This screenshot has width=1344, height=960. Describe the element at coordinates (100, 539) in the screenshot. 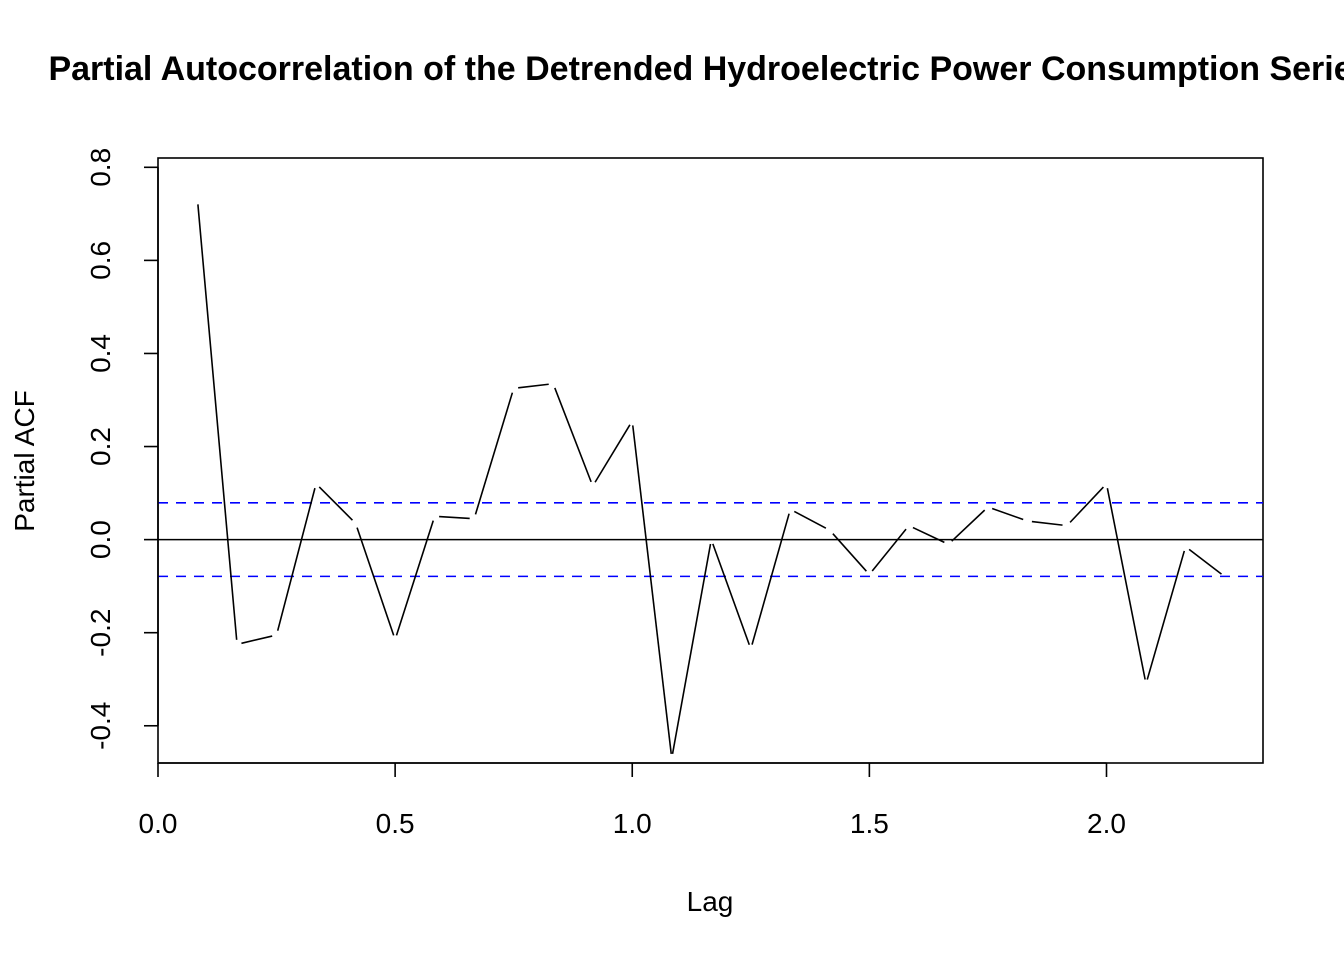

I see `y-tick-label: 0.0` at that location.